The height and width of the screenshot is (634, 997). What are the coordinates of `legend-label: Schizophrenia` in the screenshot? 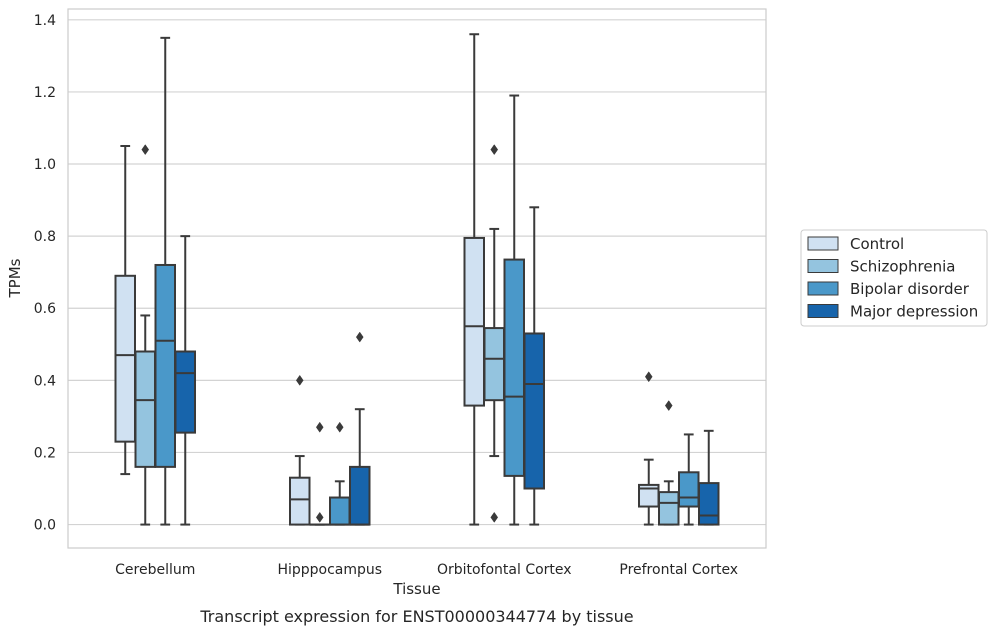 It's located at (902, 267).